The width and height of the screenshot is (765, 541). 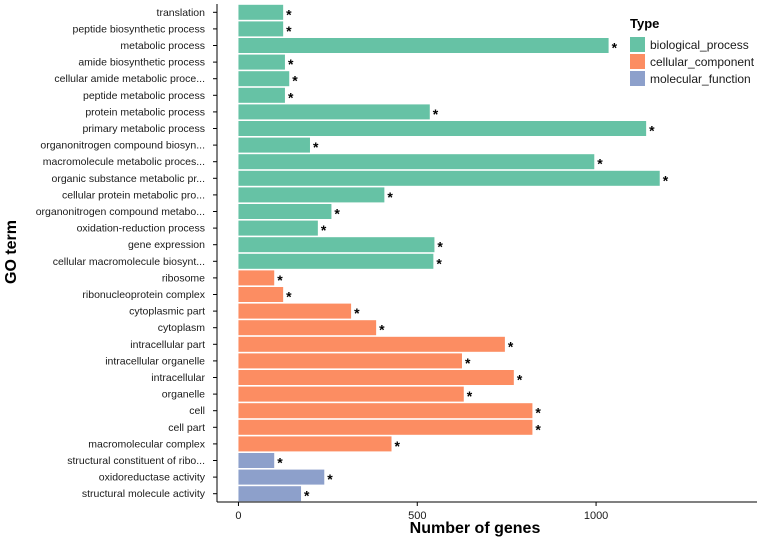 What do you see at coordinates (141, 63) in the screenshot?
I see `y-tick-label: amide biosynthetic process` at bounding box center [141, 63].